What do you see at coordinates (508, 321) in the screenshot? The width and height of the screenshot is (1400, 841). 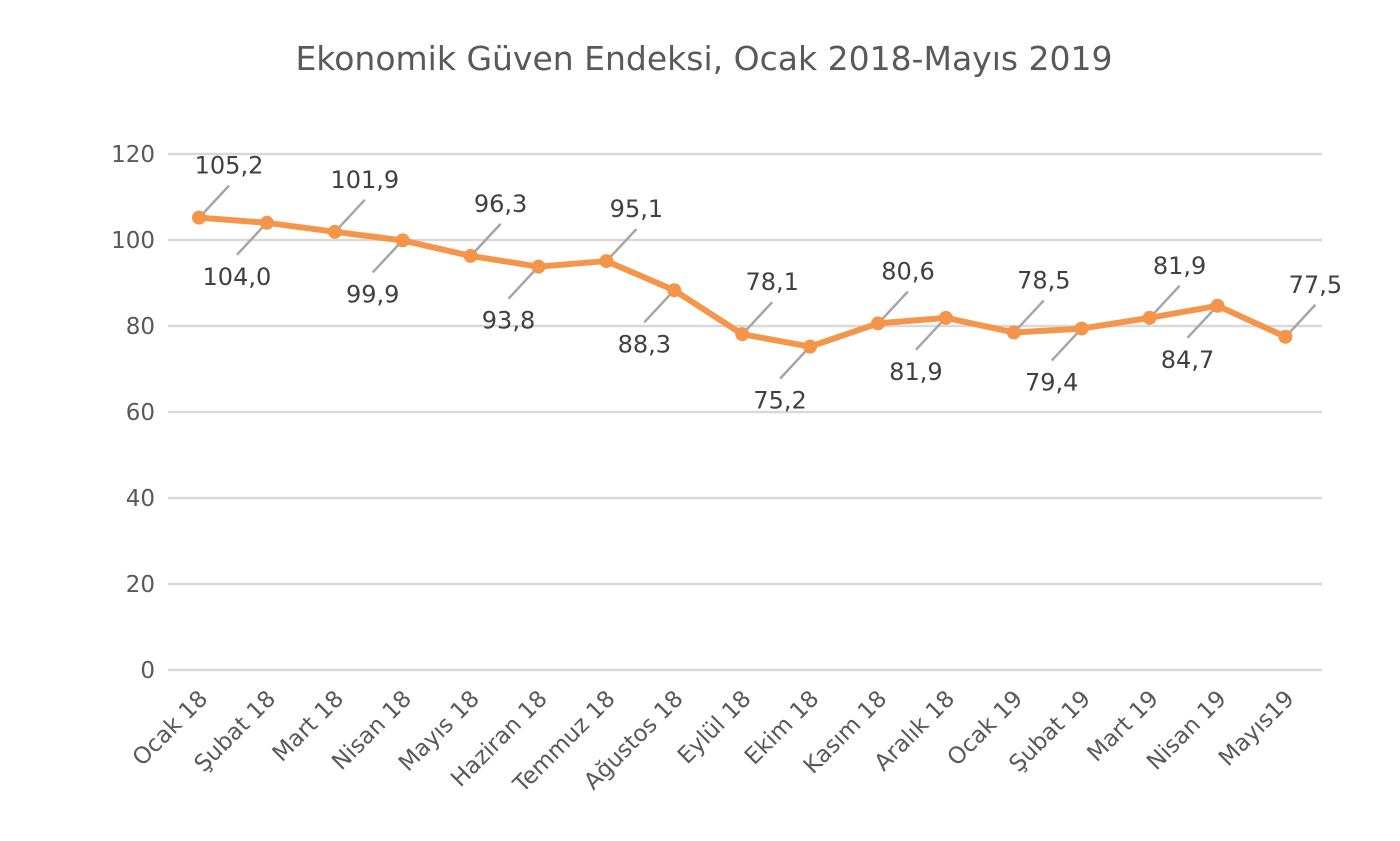 I see `data-label: 93,8` at bounding box center [508, 321].